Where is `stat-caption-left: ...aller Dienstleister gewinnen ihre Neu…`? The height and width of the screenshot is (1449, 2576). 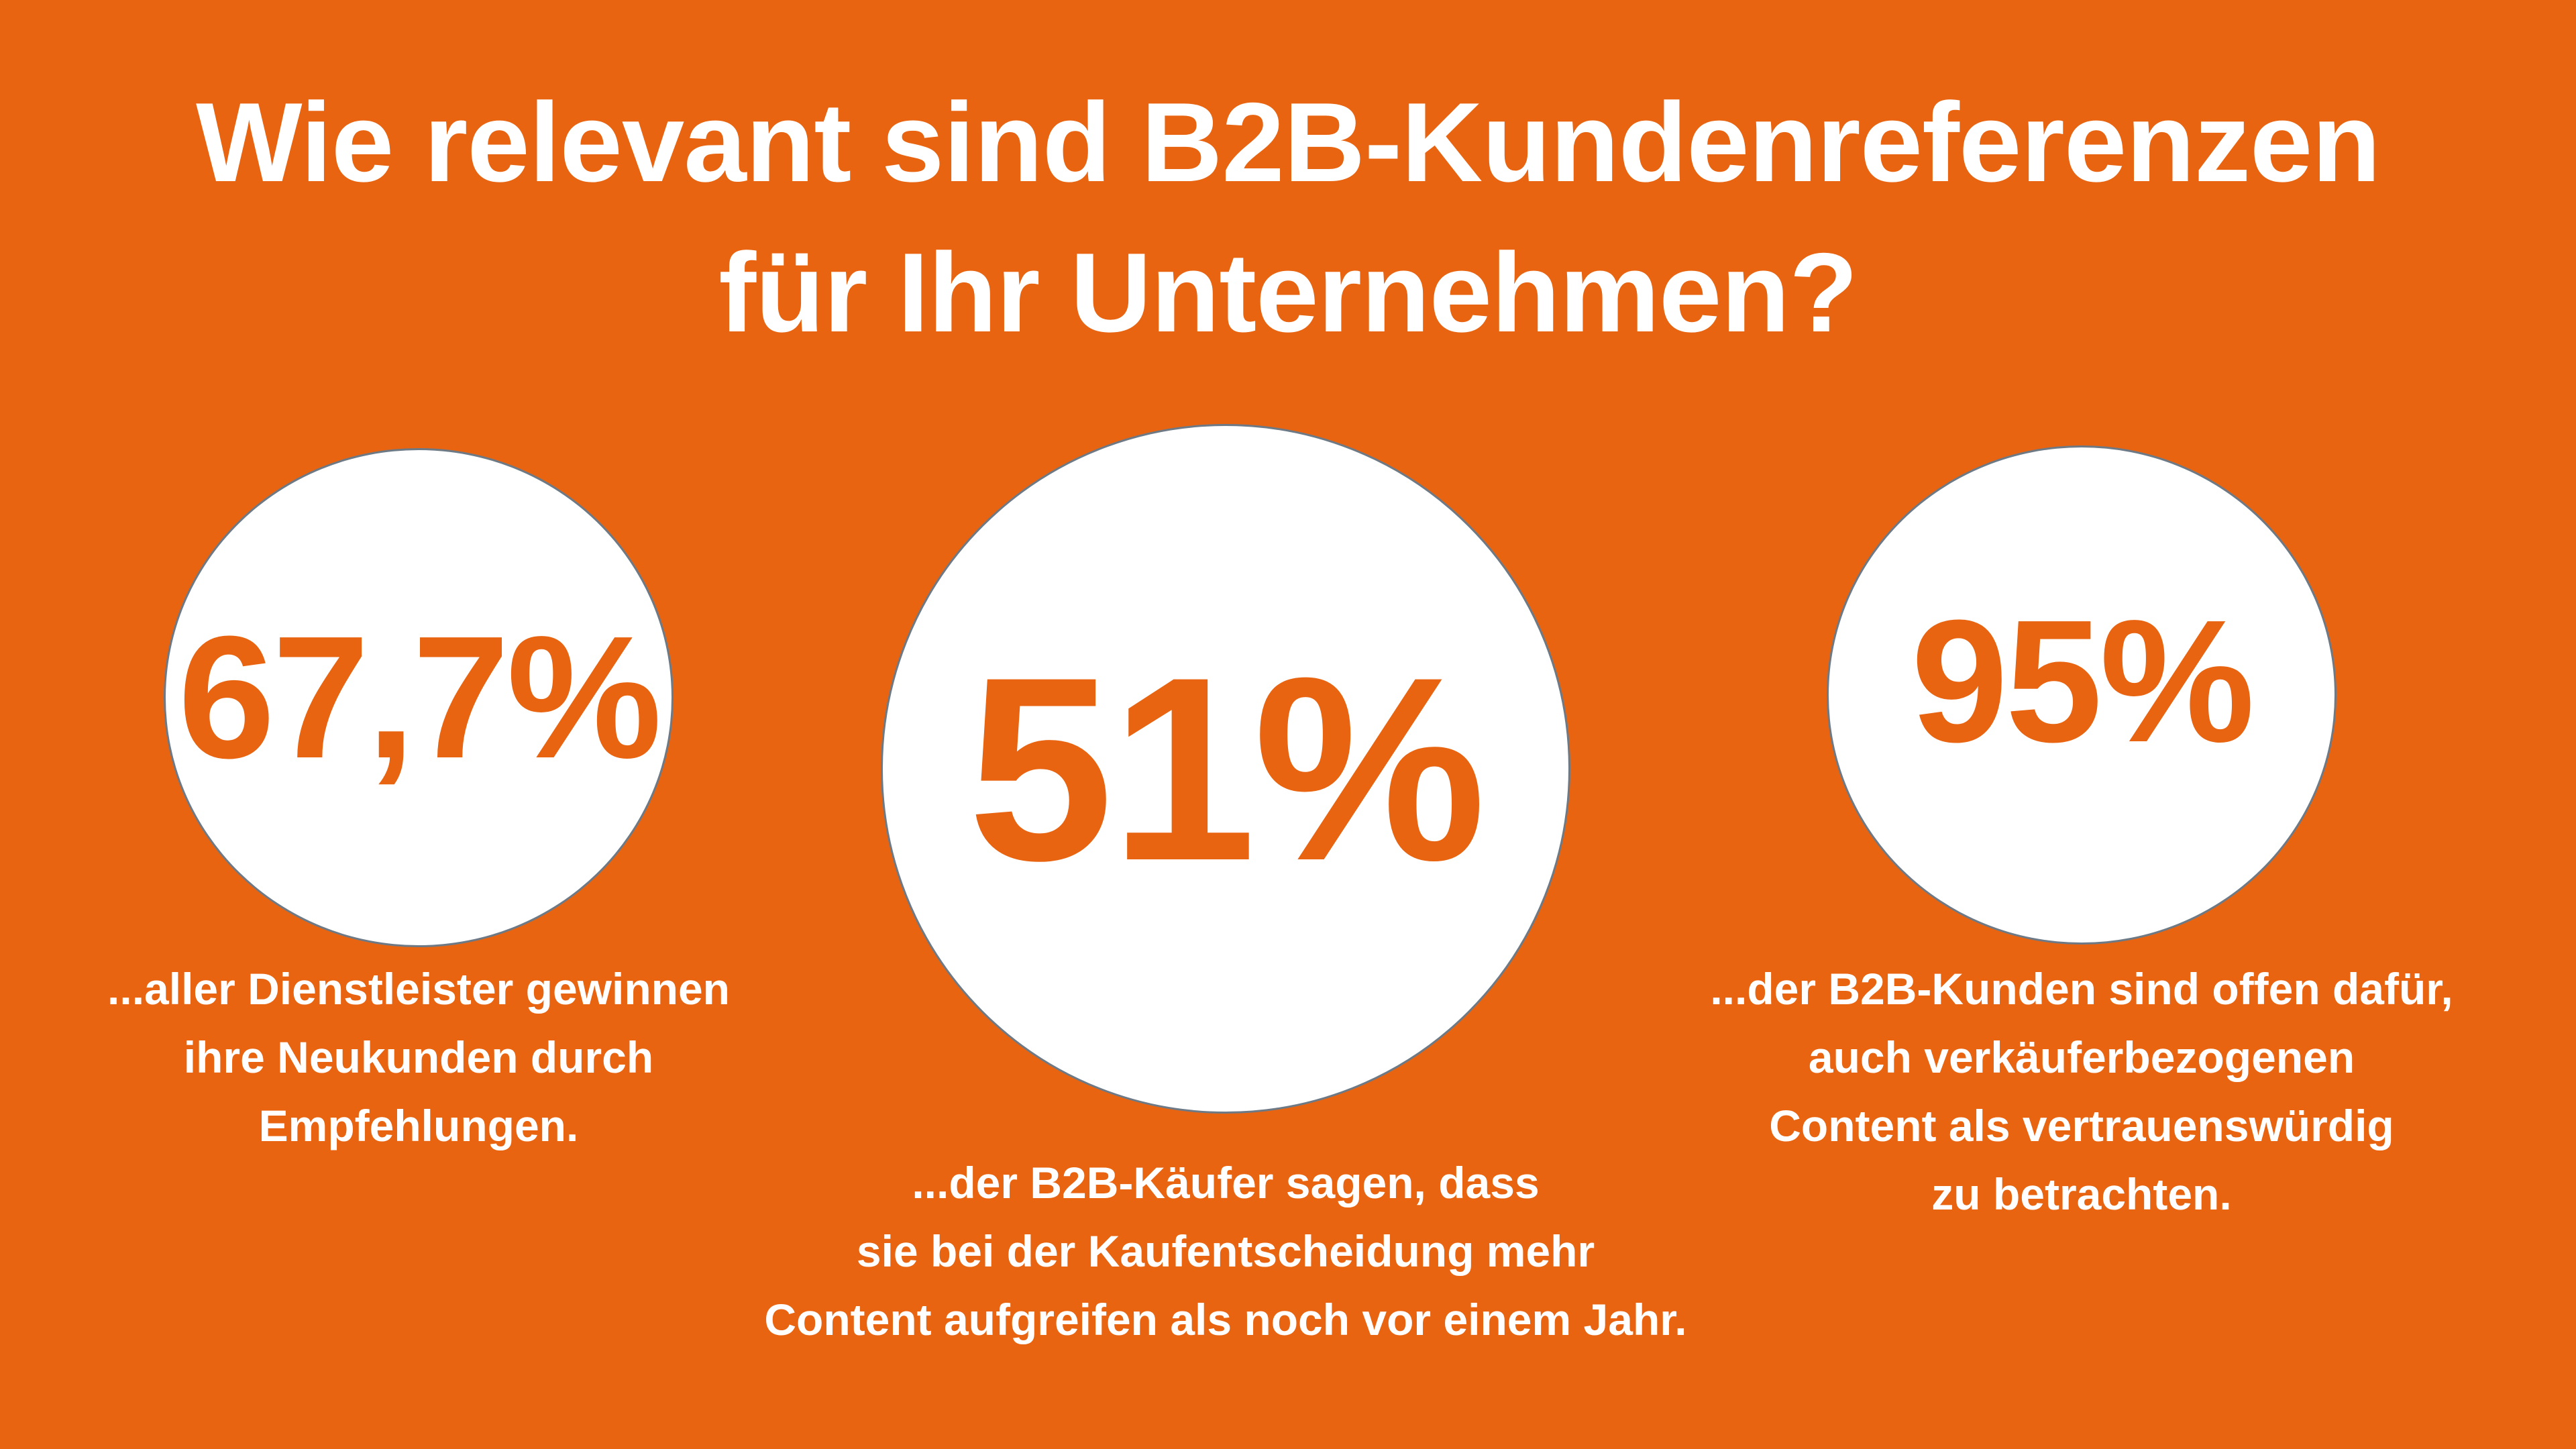 stat-caption-left: ...aller Dienstleister gewinnen ihre Neu… is located at coordinates (418, 1057).